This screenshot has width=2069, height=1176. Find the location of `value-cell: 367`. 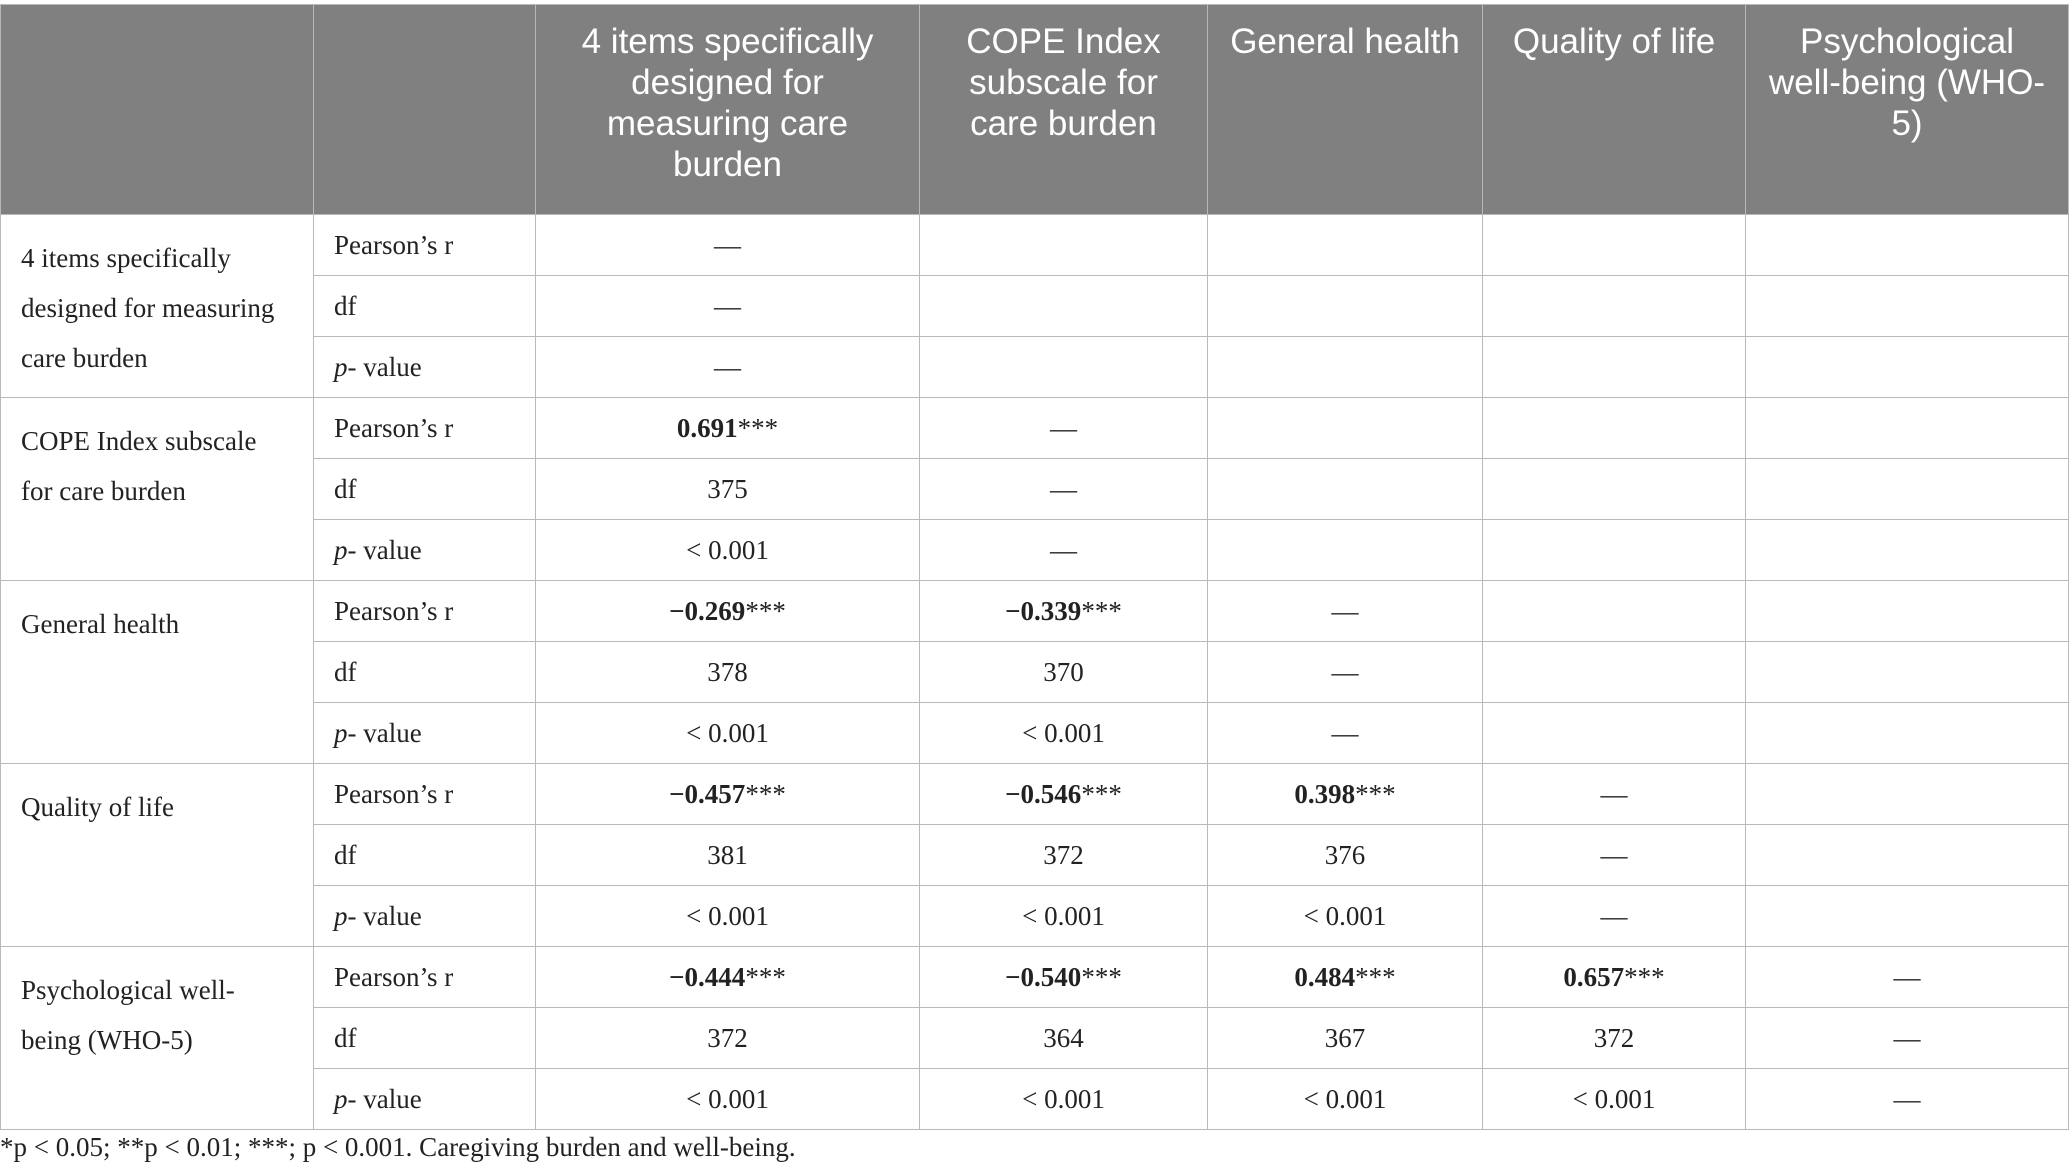

value-cell: 367 is located at coordinates (1345, 1038).